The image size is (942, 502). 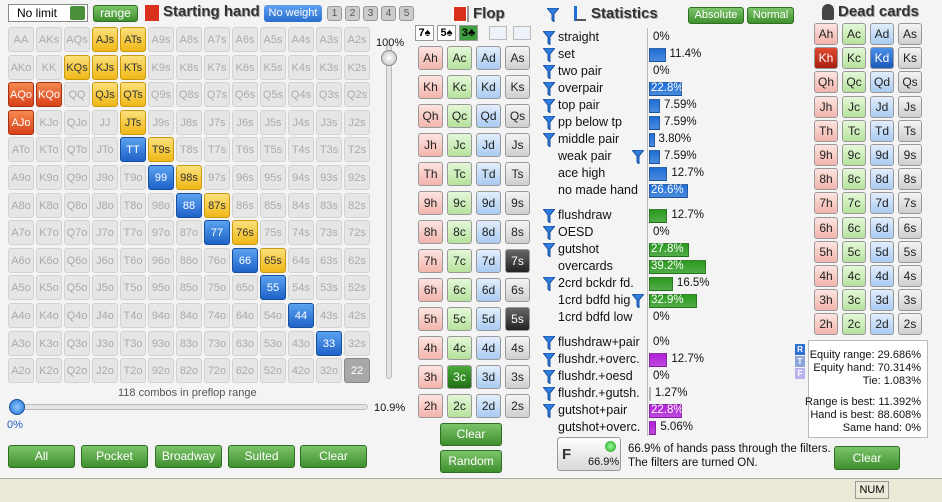 I want to click on card-button: 4c, so click(x=459, y=348).